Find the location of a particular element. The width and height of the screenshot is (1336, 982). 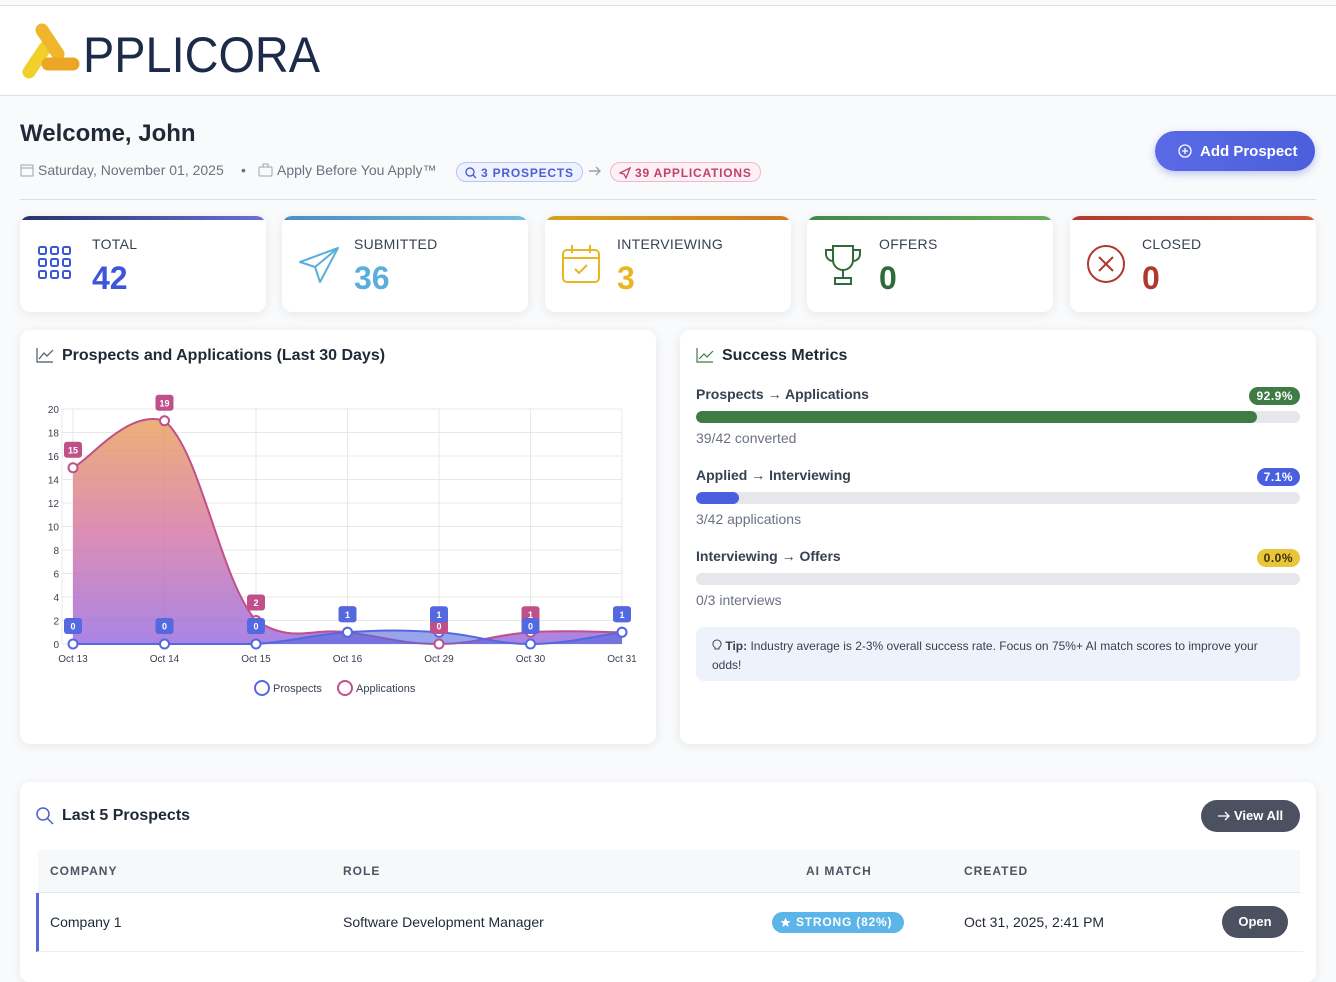

created: Oct 31, 2025, 2:41 PM is located at coordinates (1034, 922).